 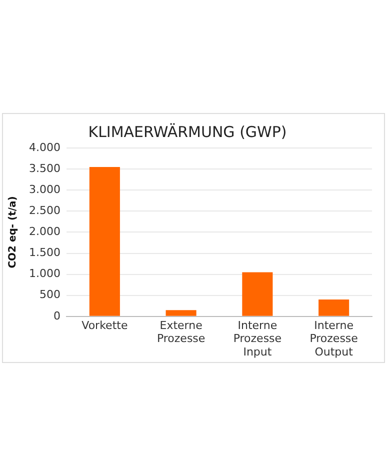 I want to click on y-tick-label: 500, so click(x=49, y=295).